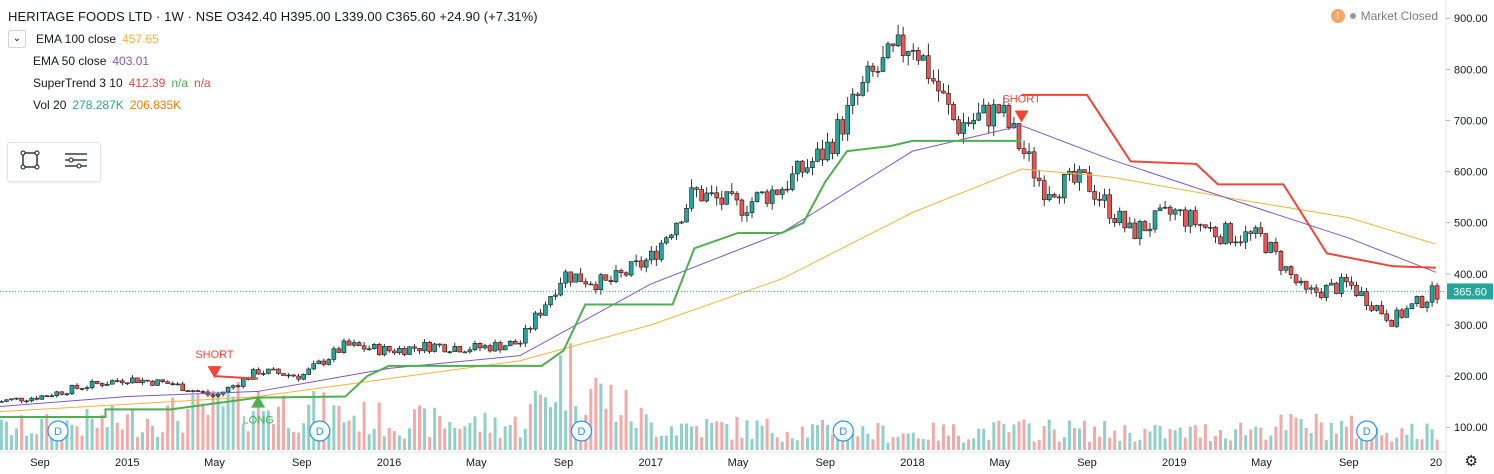 This screenshot has width=1494, height=474. What do you see at coordinates (273, 83) in the screenshot?
I see `indicator-supertrend: SuperTrend 3 10 412.39 n/a n/a` at bounding box center [273, 83].